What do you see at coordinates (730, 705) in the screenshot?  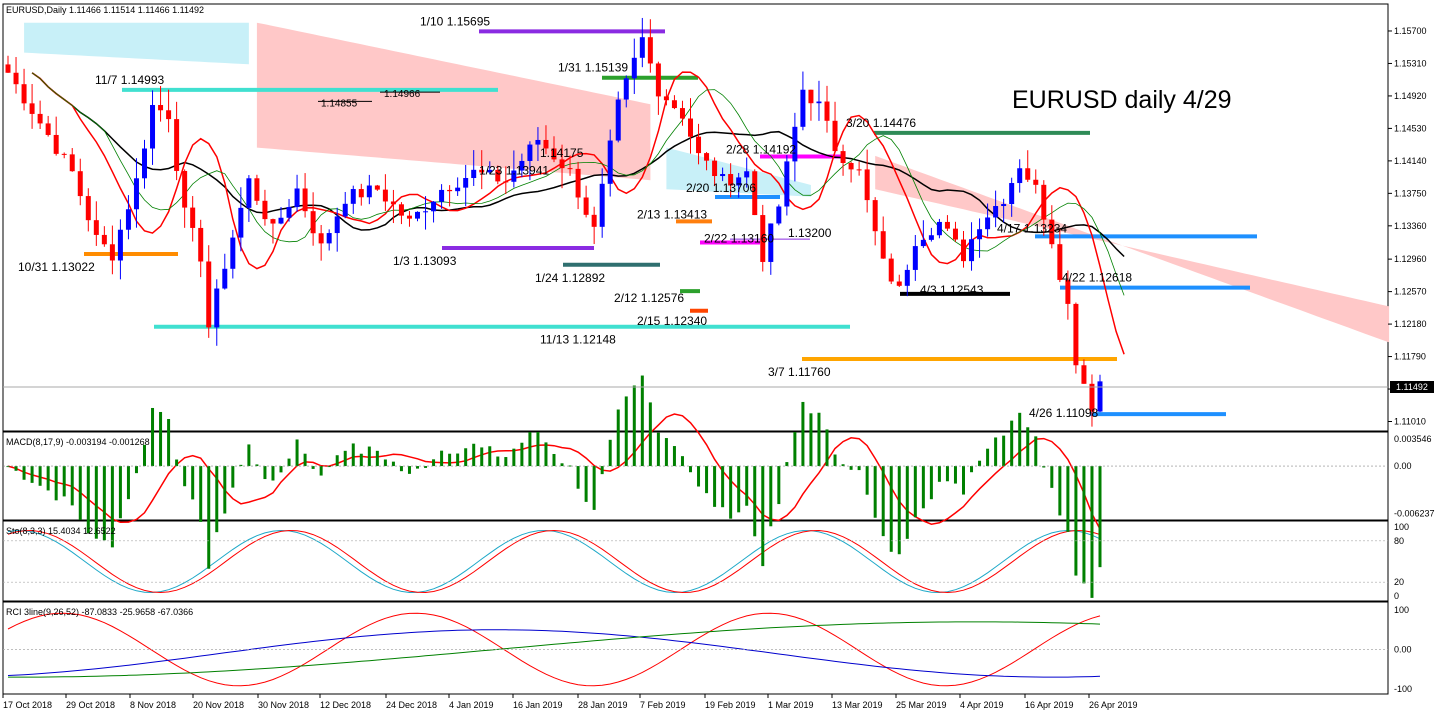 I see `time-tick-label: 19 Feb 2019` at bounding box center [730, 705].